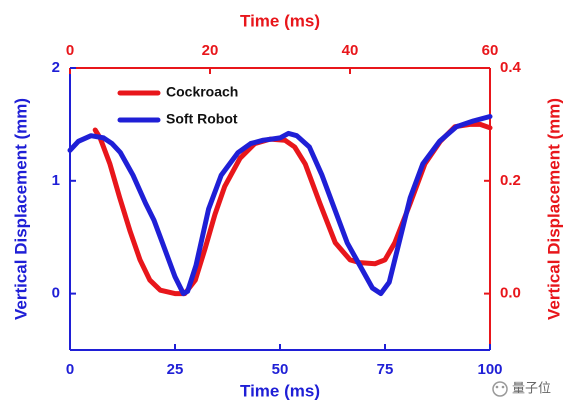 This screenshot has height=412, width=571. What do you see at coordinates (202, 119) in the screenshot?
I see `legend-label: Soft Robot` at bounding box center [202, 119].